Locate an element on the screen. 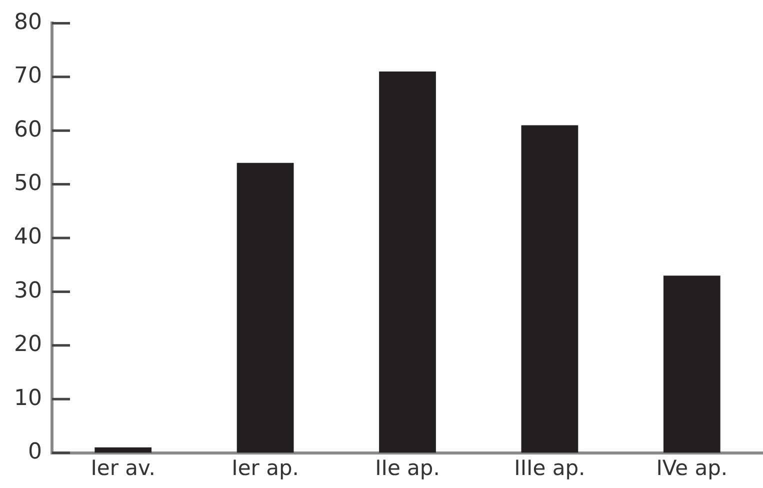  x-tick-label: Ier ap. is located at coordinates (265, 468).